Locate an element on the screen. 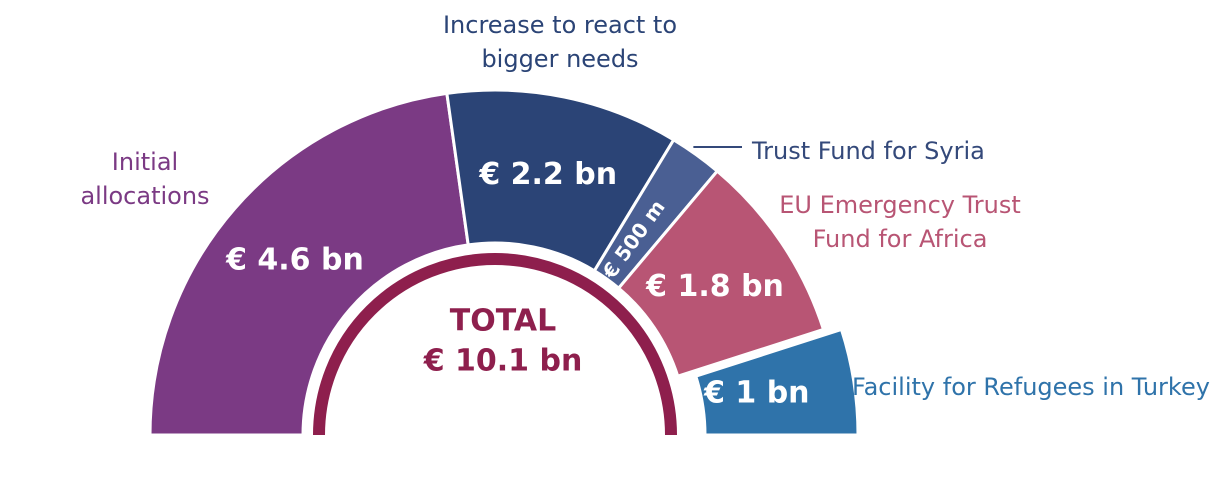 The width and height of the screenshot is (1215, 477). total-arc is located at coordinates (495, 344).